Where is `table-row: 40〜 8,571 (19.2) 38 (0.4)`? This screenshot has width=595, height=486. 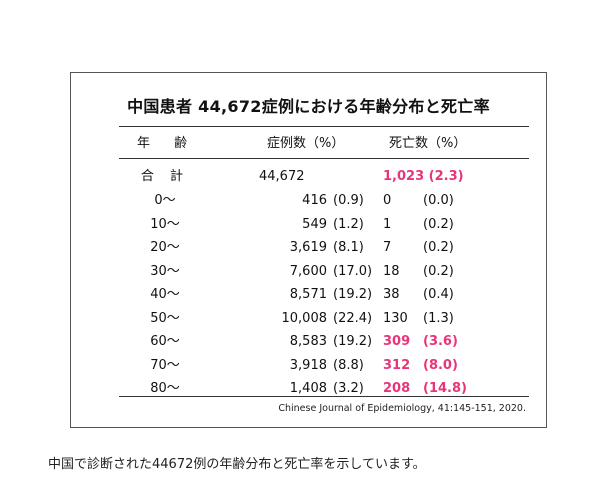 table-row: 40〜 8,571 (19.2) 38 (0.4) is located at coordinates (308, 295).